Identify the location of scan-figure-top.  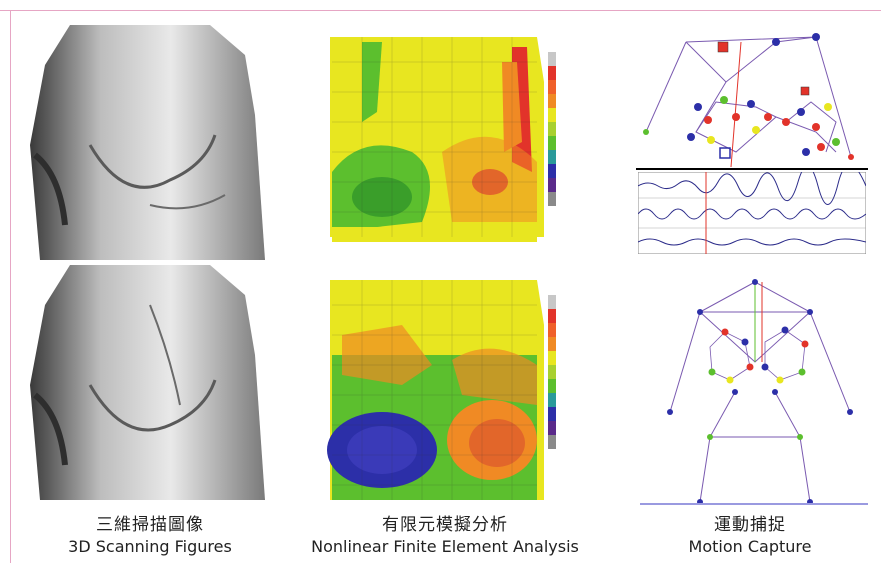
(150, 142).